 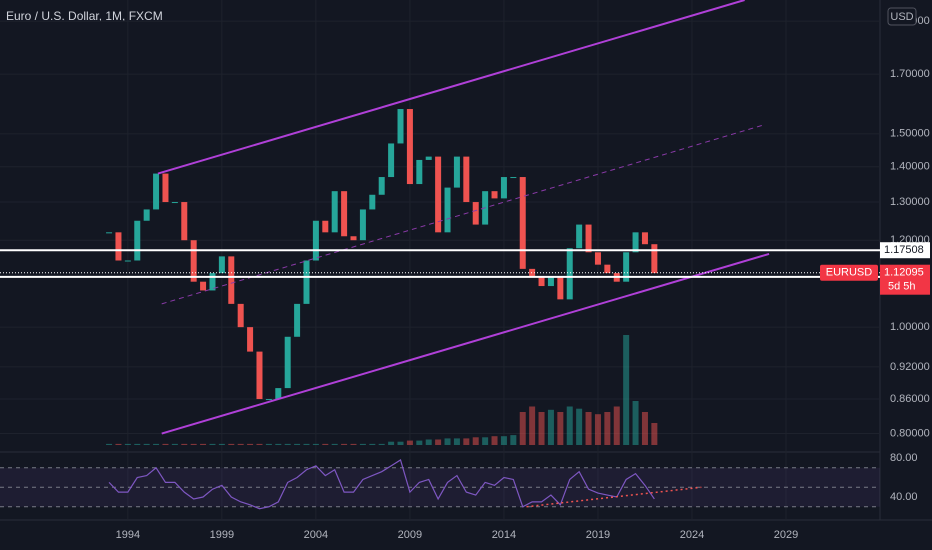 What do you see at coordinates (504, 535) in the screenshot?
I see `x-tick-label: 2014` at bounding box center [504, 535].